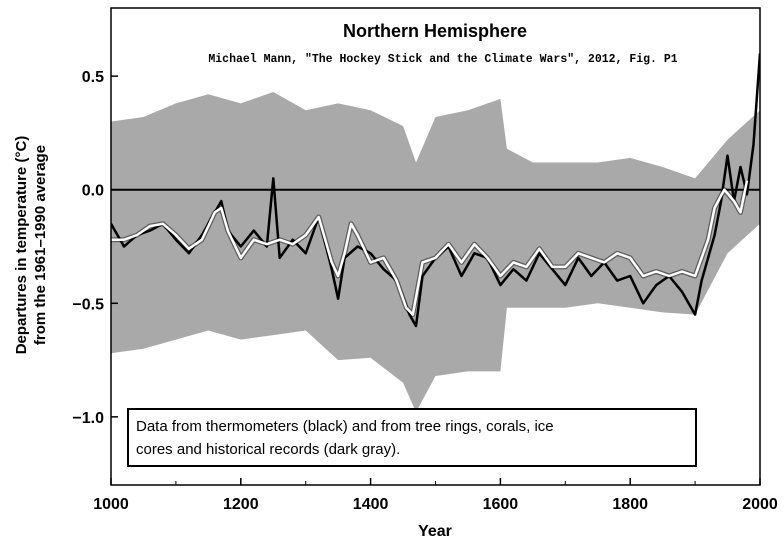  What do you see at coordinates (760, 504) in the screenshot?
I see `x-tick-label: 2000` at bounding box center [760, 504].